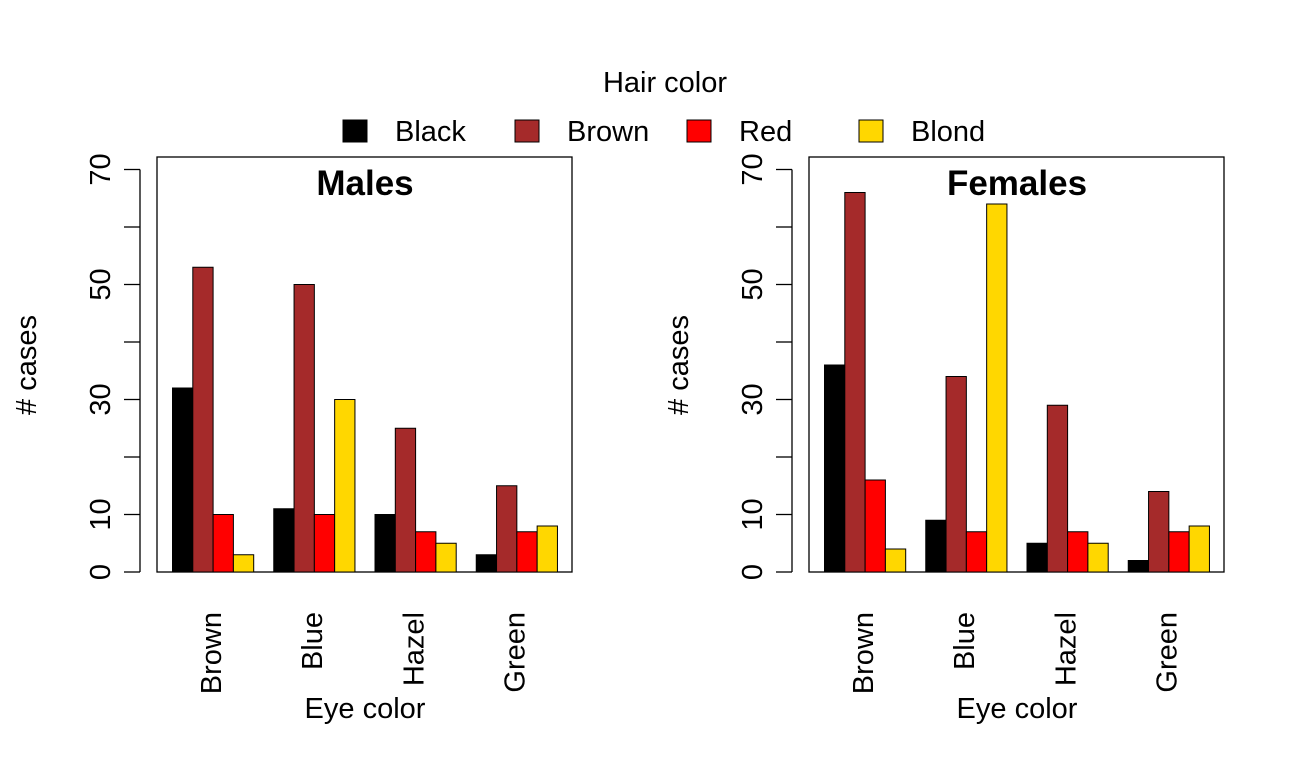  I want to click on legend-item-red: Red, so click(739, 132).